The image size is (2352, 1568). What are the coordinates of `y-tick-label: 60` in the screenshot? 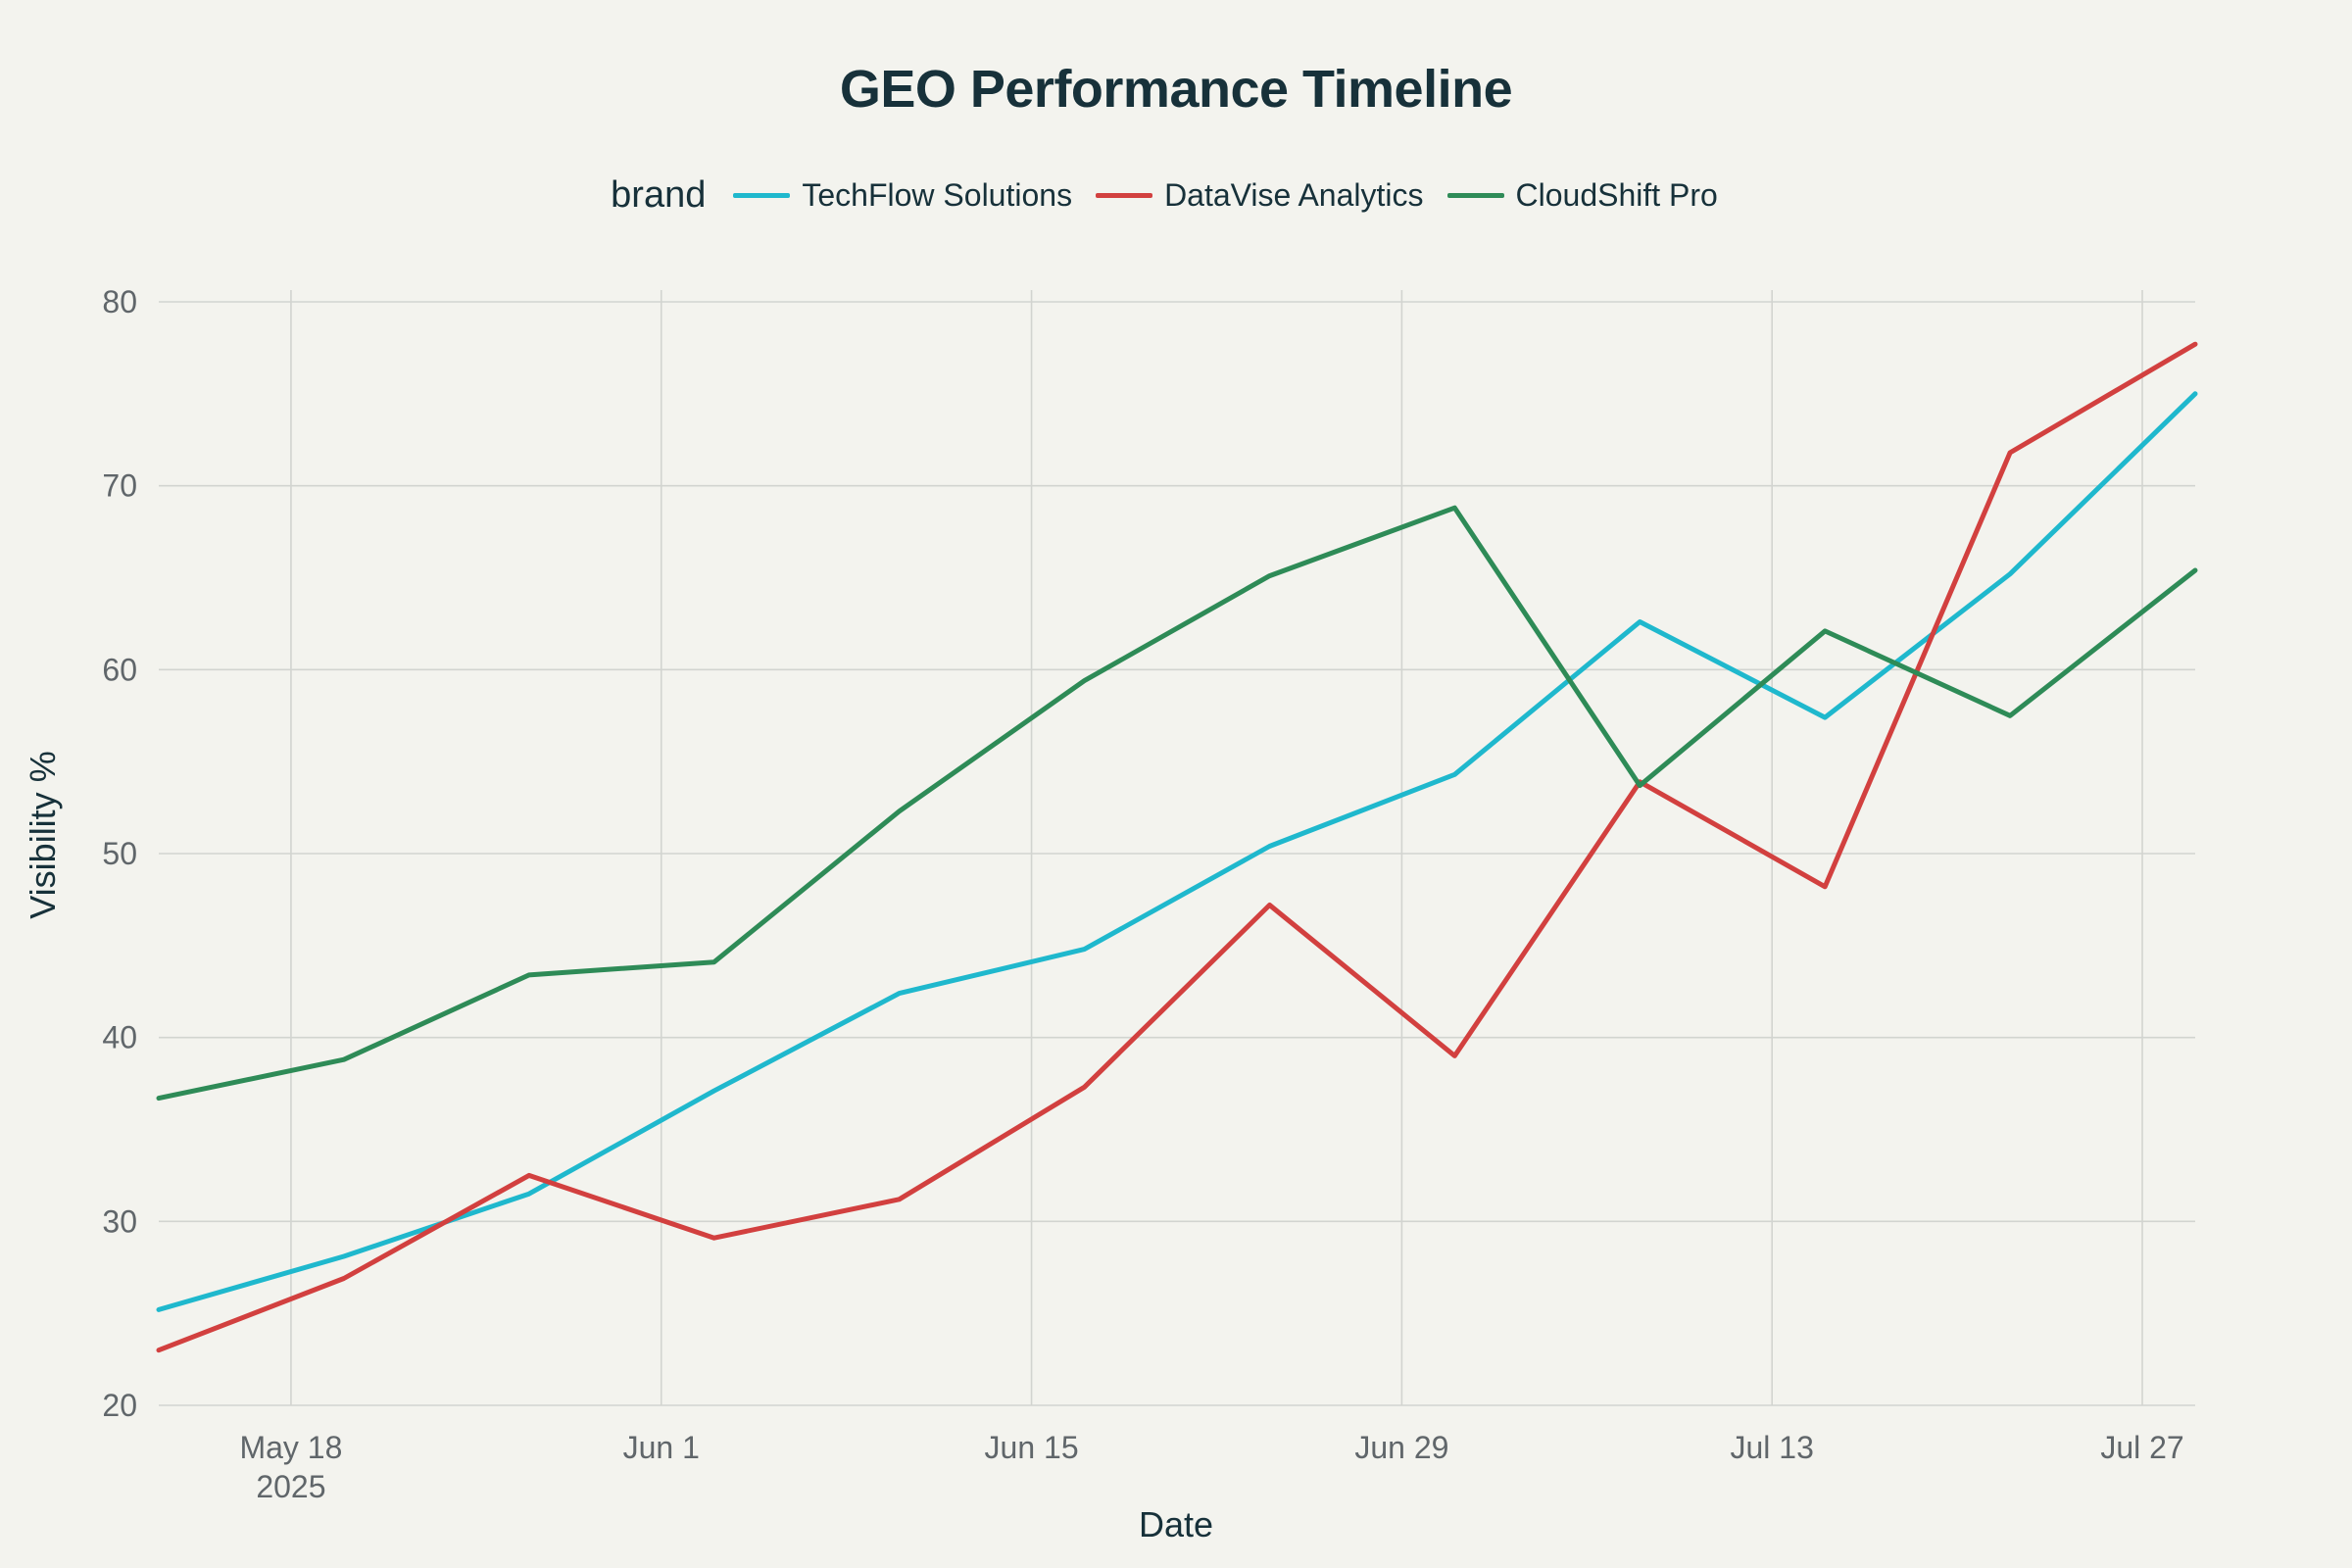 It's located at (119, 669).